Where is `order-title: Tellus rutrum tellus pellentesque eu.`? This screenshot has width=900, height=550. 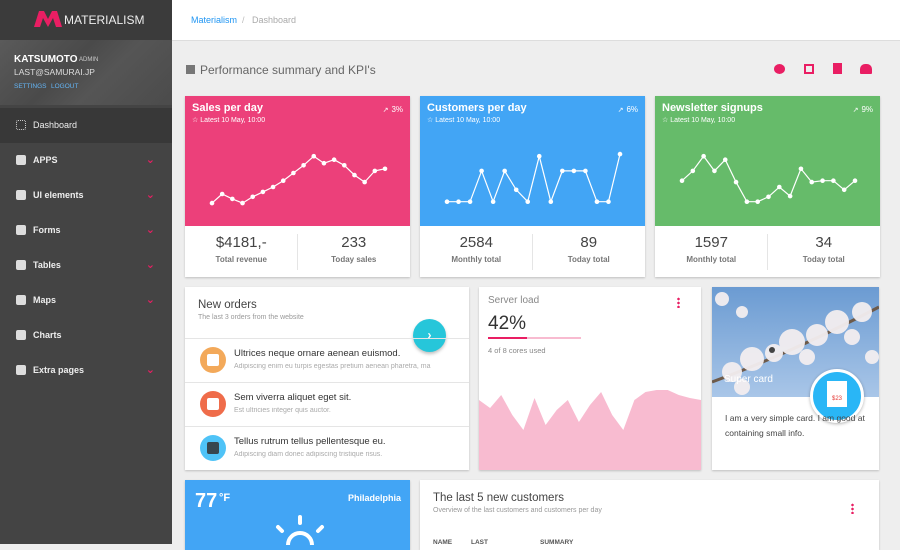 order-title: Tellus rutrum tellus pellentesque eu. is located at coordinates (310, 441).